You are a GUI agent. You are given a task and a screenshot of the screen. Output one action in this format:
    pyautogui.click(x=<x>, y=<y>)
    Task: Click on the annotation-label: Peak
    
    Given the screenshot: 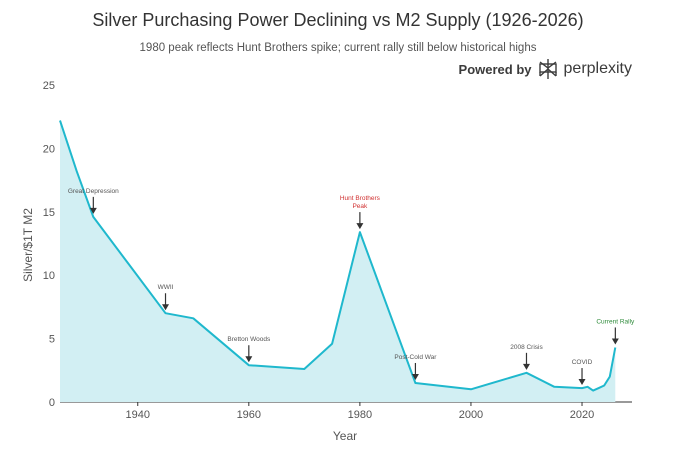 What is the action you would take?
    pyautogui.click(x=360, y=206)
    